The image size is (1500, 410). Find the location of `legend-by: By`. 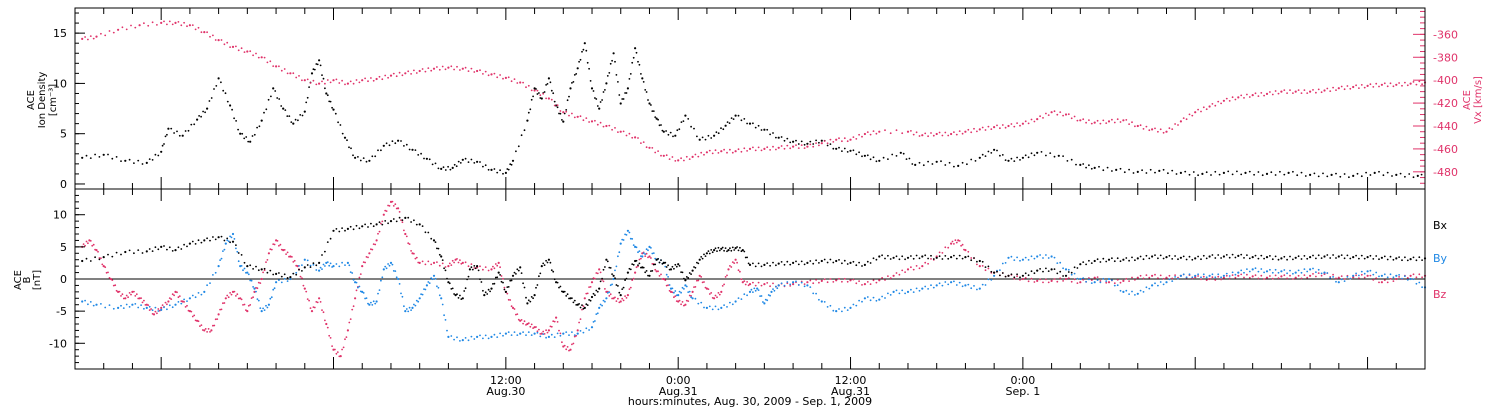

legend-by: By is located at coordinates (1440, 258).